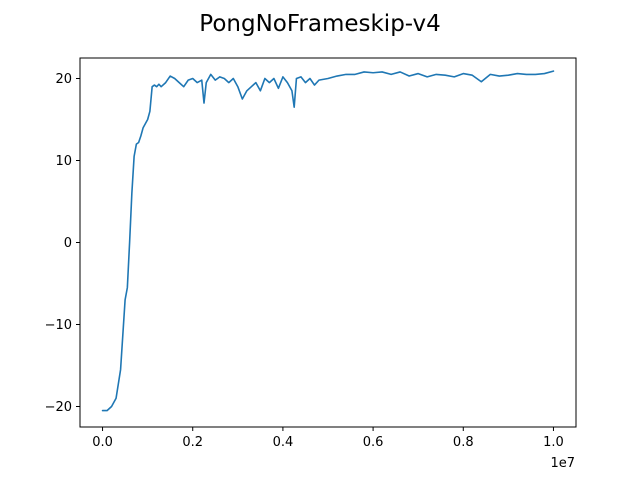 The height and width of the screenshot is (480, 640). Describe the element at coordinates (373, 442) in the screenshot. I see `x-tick-label: 0.6` at that location.